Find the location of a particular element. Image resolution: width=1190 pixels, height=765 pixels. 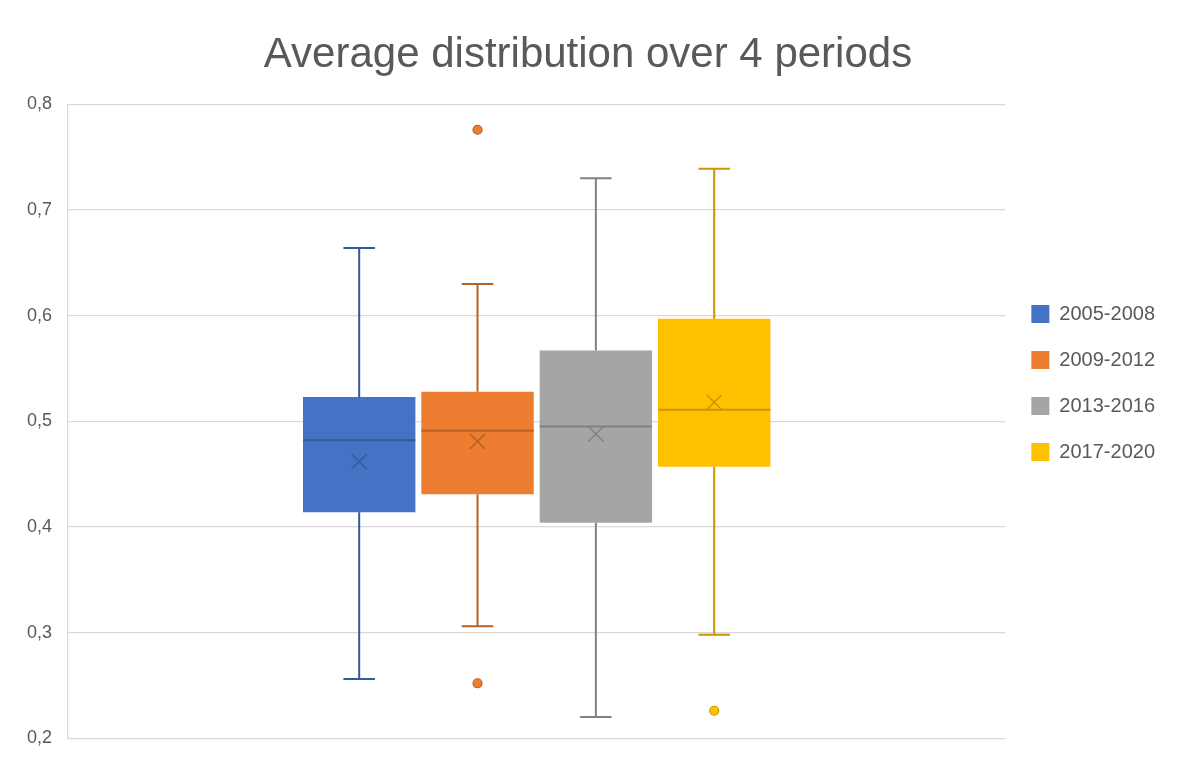

y-tick-label: 0,4 is located at coordinates (39, 525).